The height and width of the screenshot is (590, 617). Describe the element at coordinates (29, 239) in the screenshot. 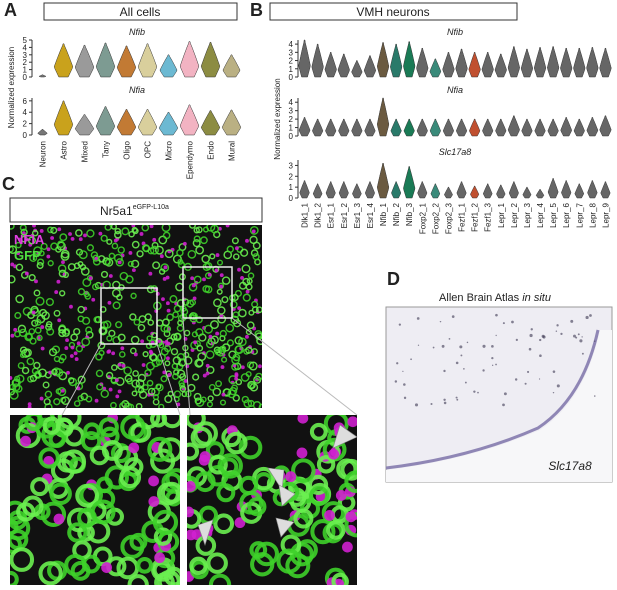

I see `legend-nfia: NFIA` at that location.